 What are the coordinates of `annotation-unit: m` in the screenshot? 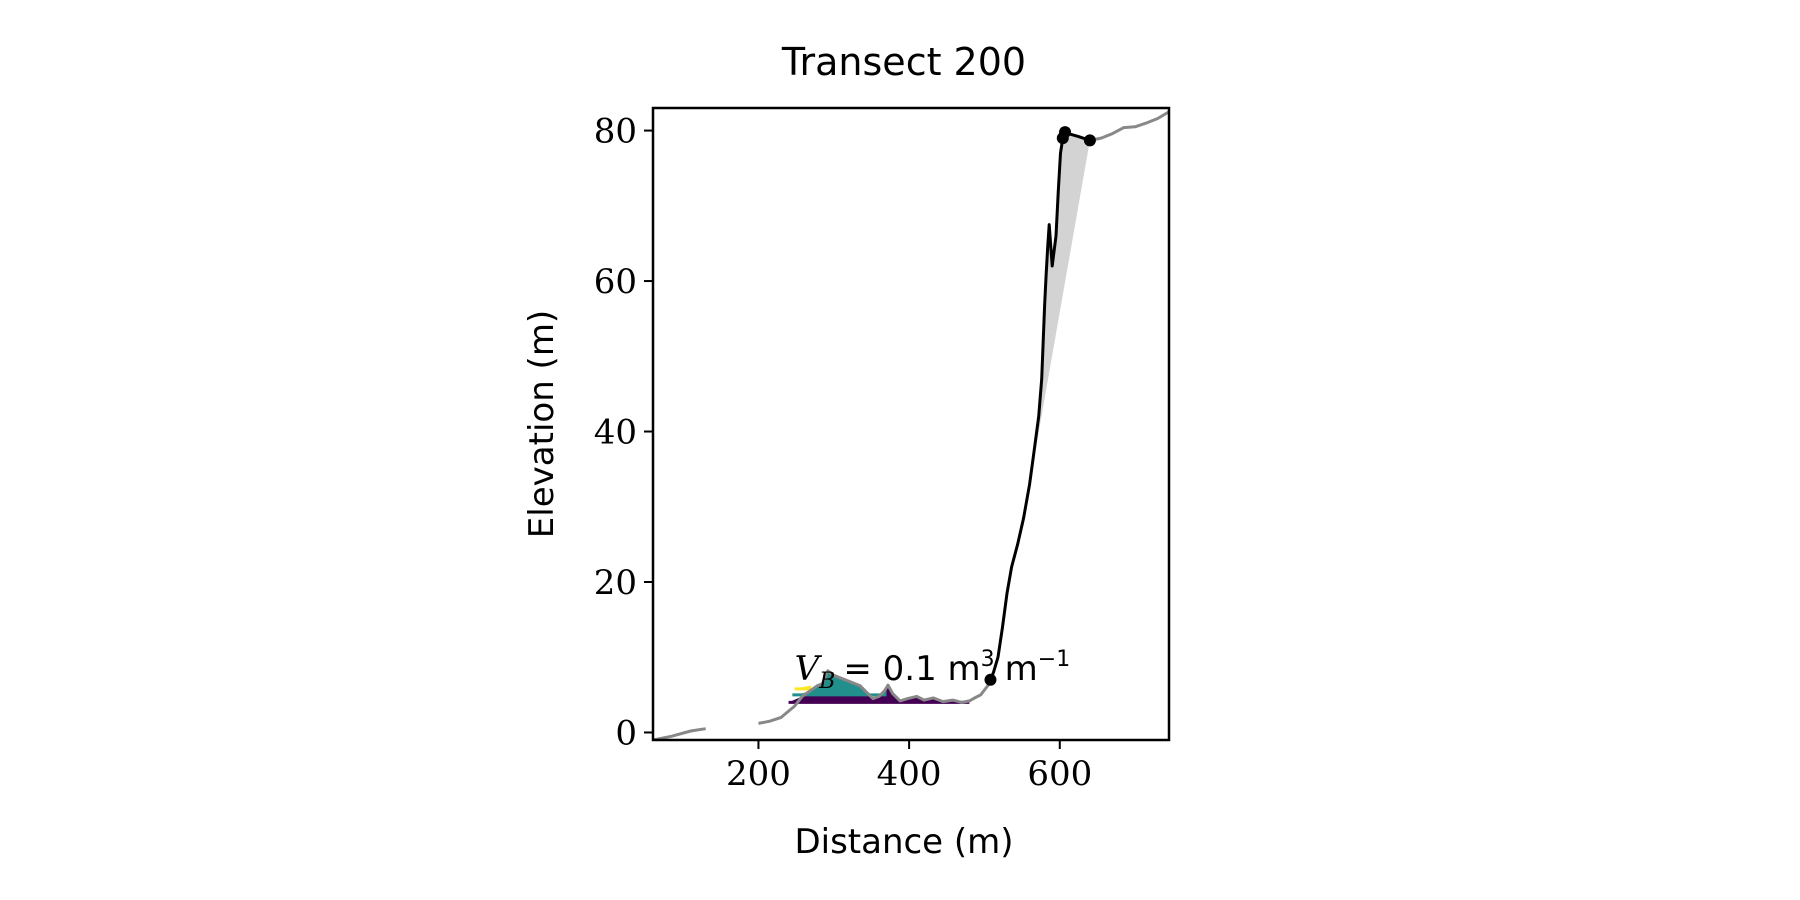 It's located at (1021, 669).